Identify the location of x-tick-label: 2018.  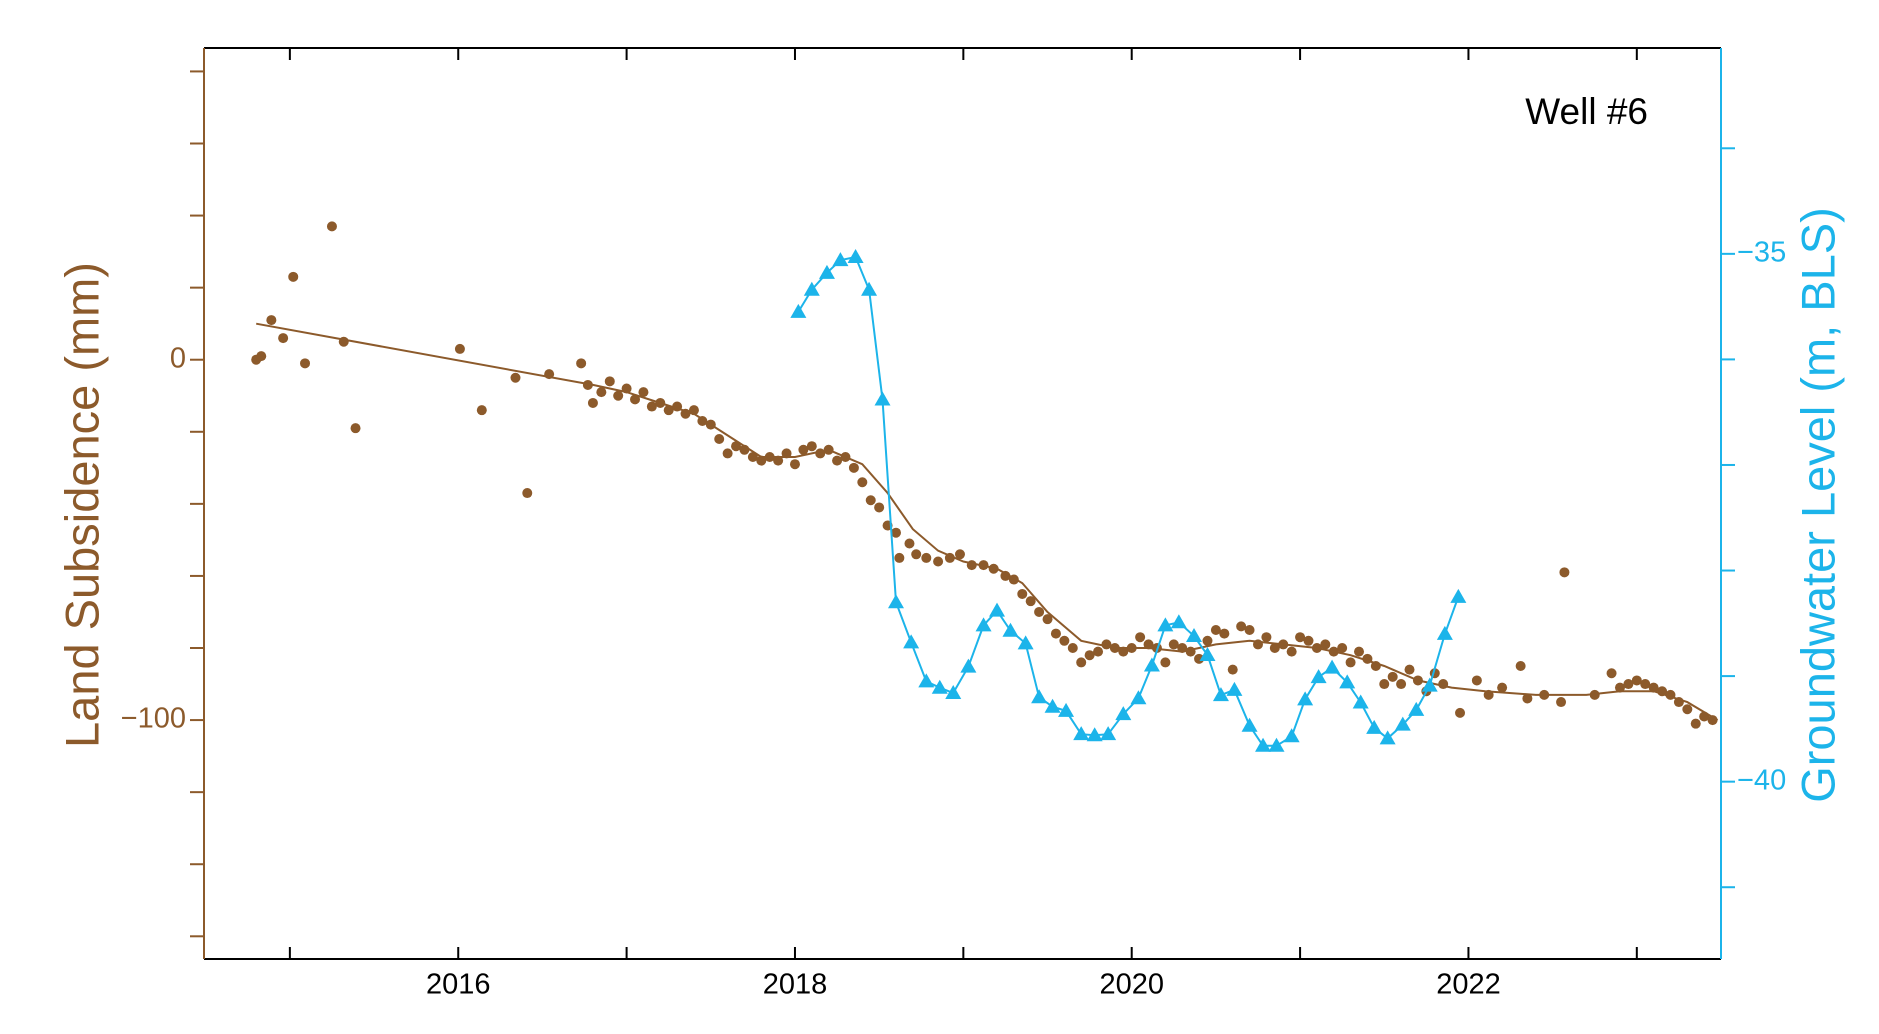
(795, 985).